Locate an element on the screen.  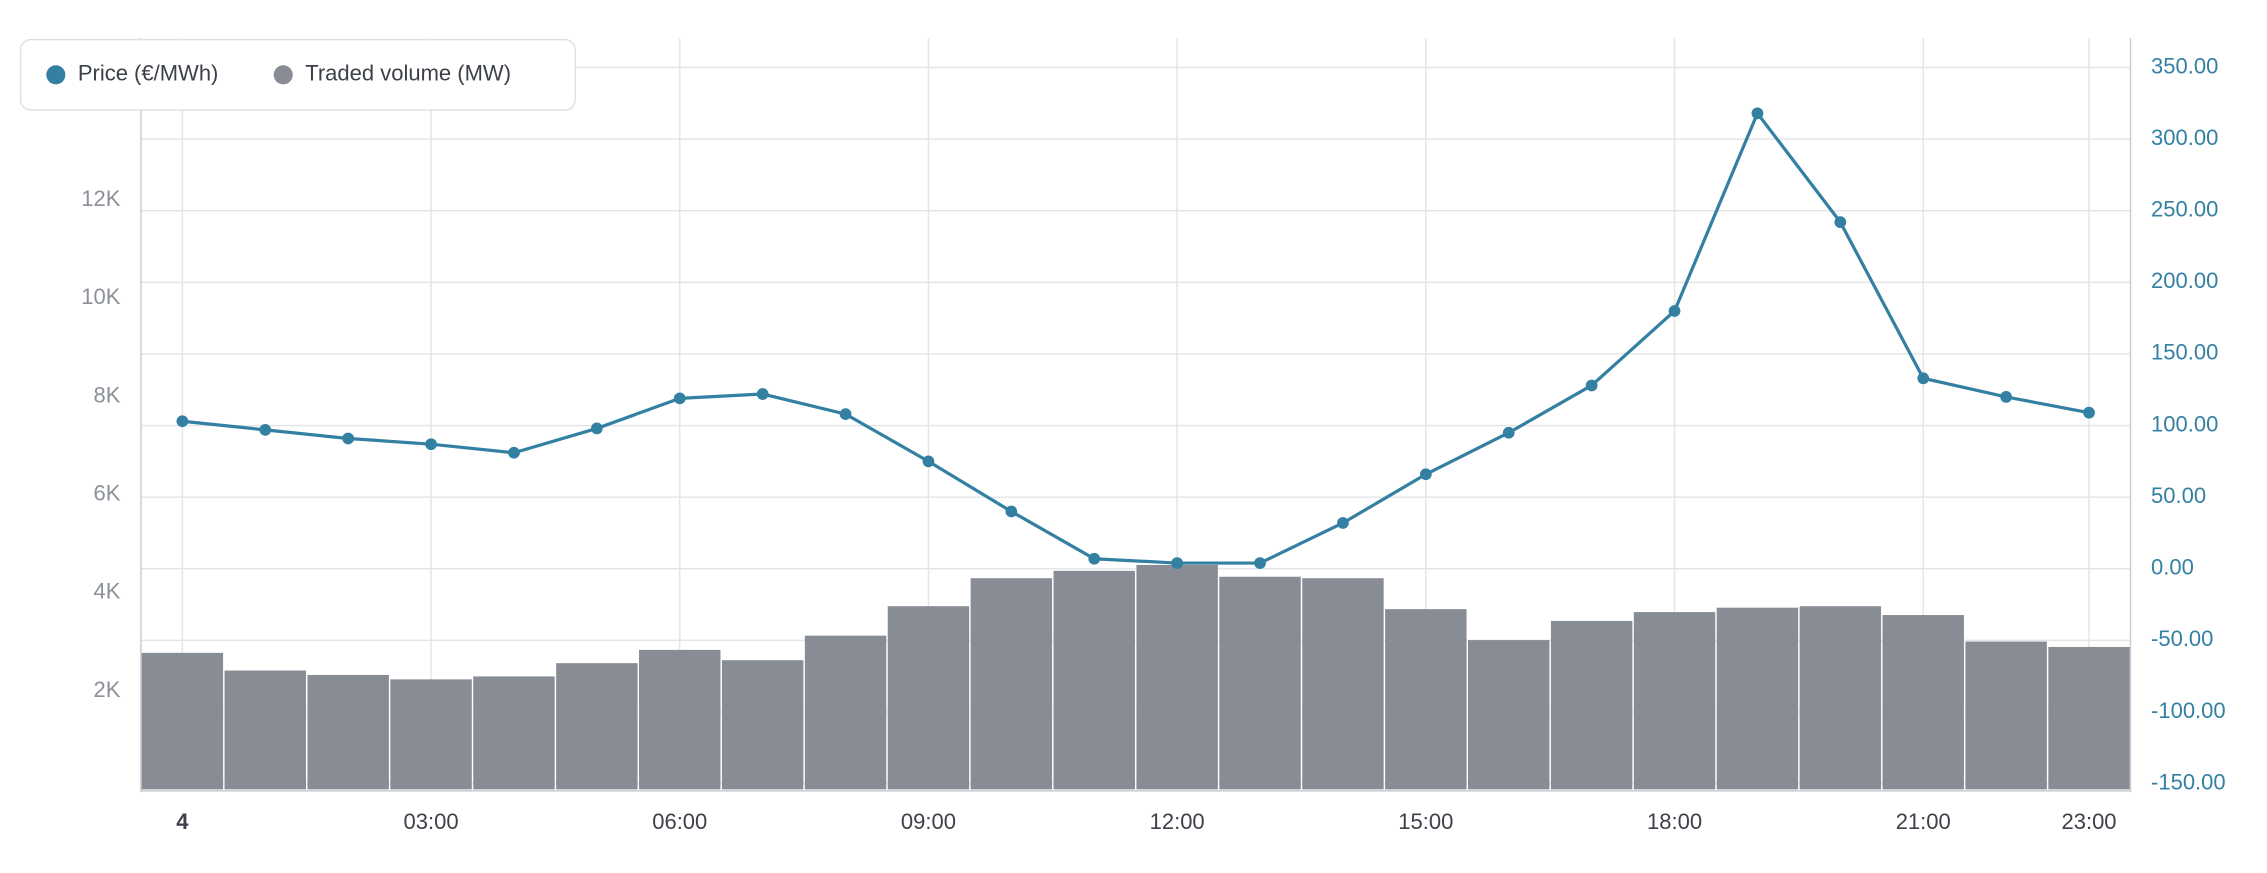
legend: Price (€/MWh) Traded volume (MW) is located at coordinates (297, 74).